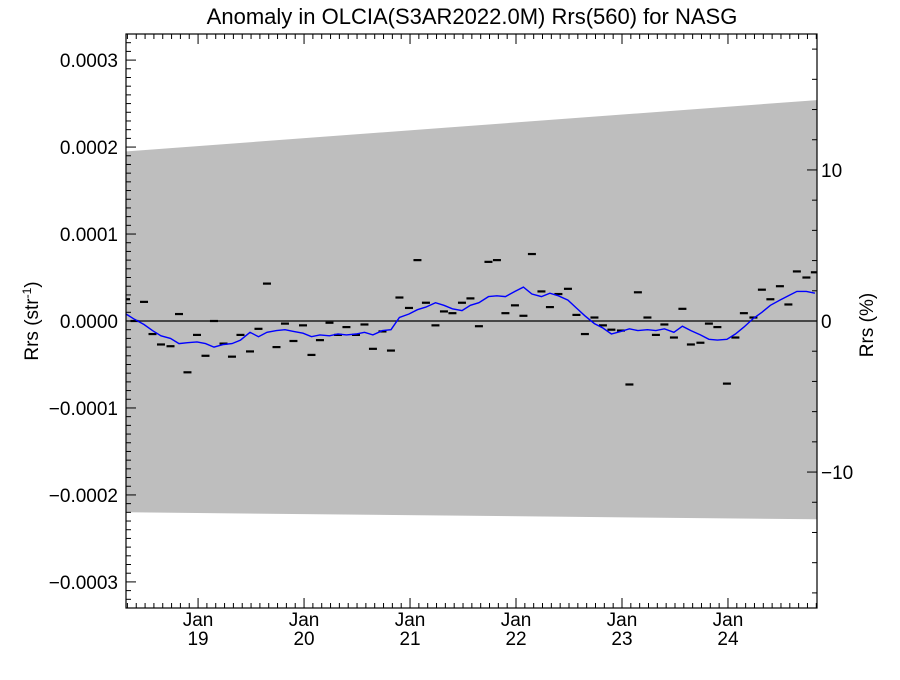 The image size is (900, 680). Describe the element at coordinates (471, 317) in the screenshot. I see `series-1-line` at that location.